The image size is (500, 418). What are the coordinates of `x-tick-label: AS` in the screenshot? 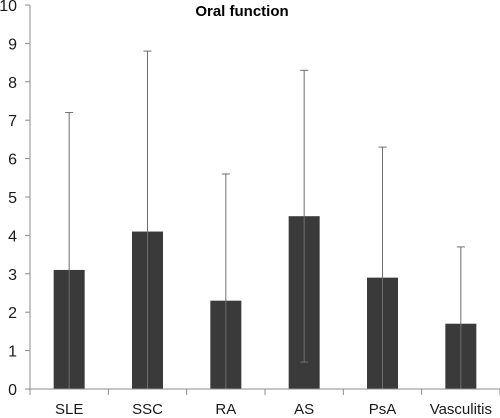 It's located at (304, 409).